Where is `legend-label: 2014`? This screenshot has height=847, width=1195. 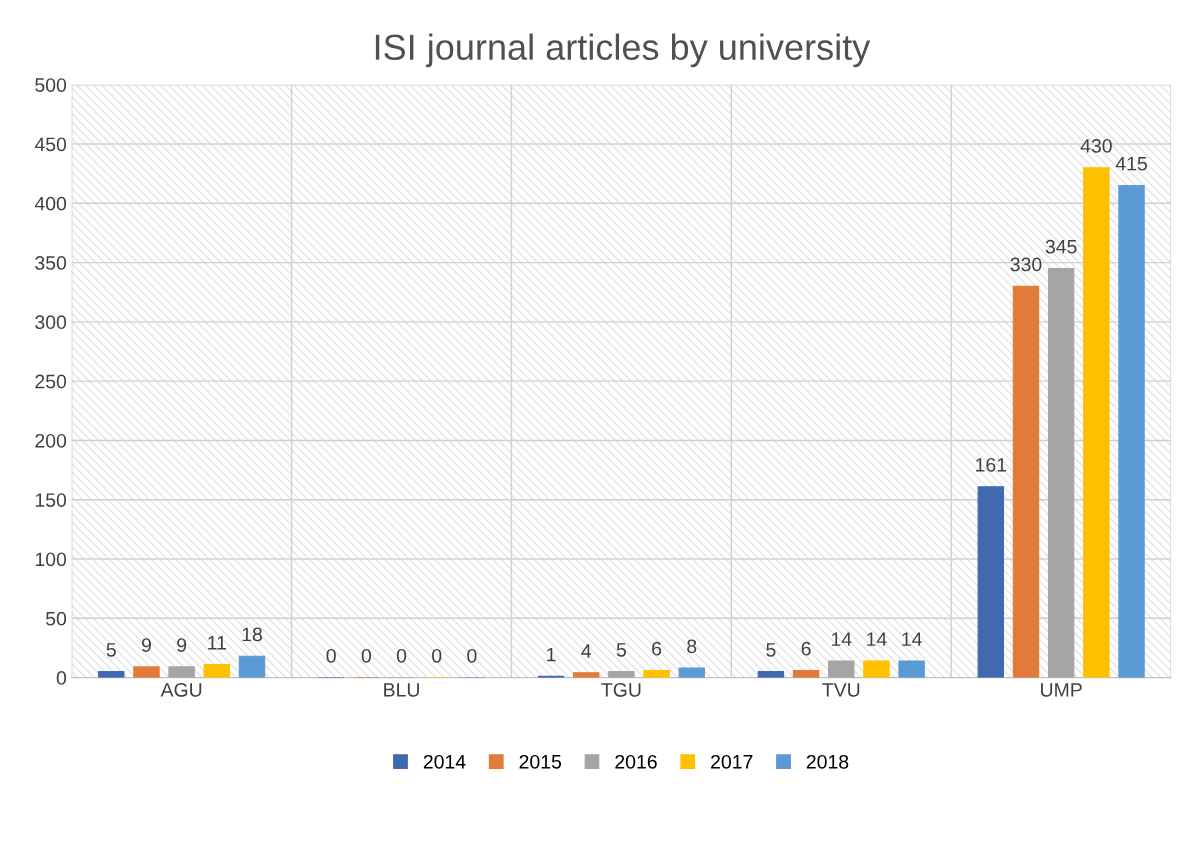 legend-label: 2014 is located at coordinates (444, 761).